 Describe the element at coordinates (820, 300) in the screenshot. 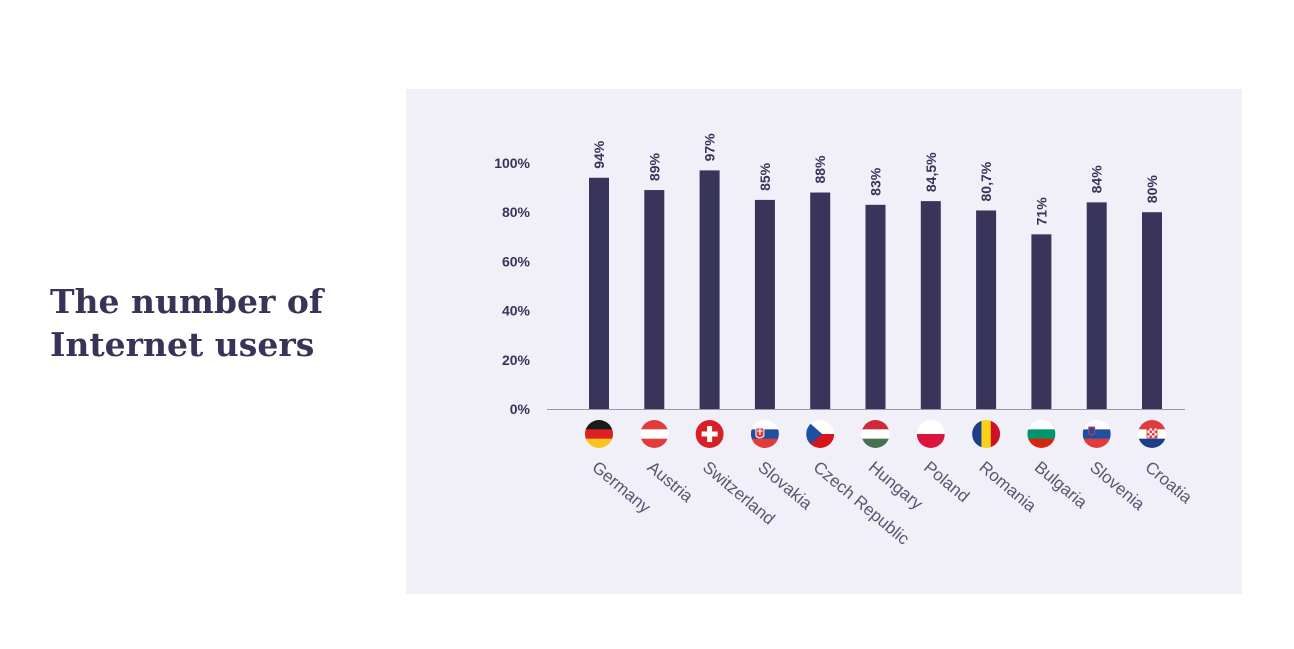

I see `bar-czech-republic` at that location.